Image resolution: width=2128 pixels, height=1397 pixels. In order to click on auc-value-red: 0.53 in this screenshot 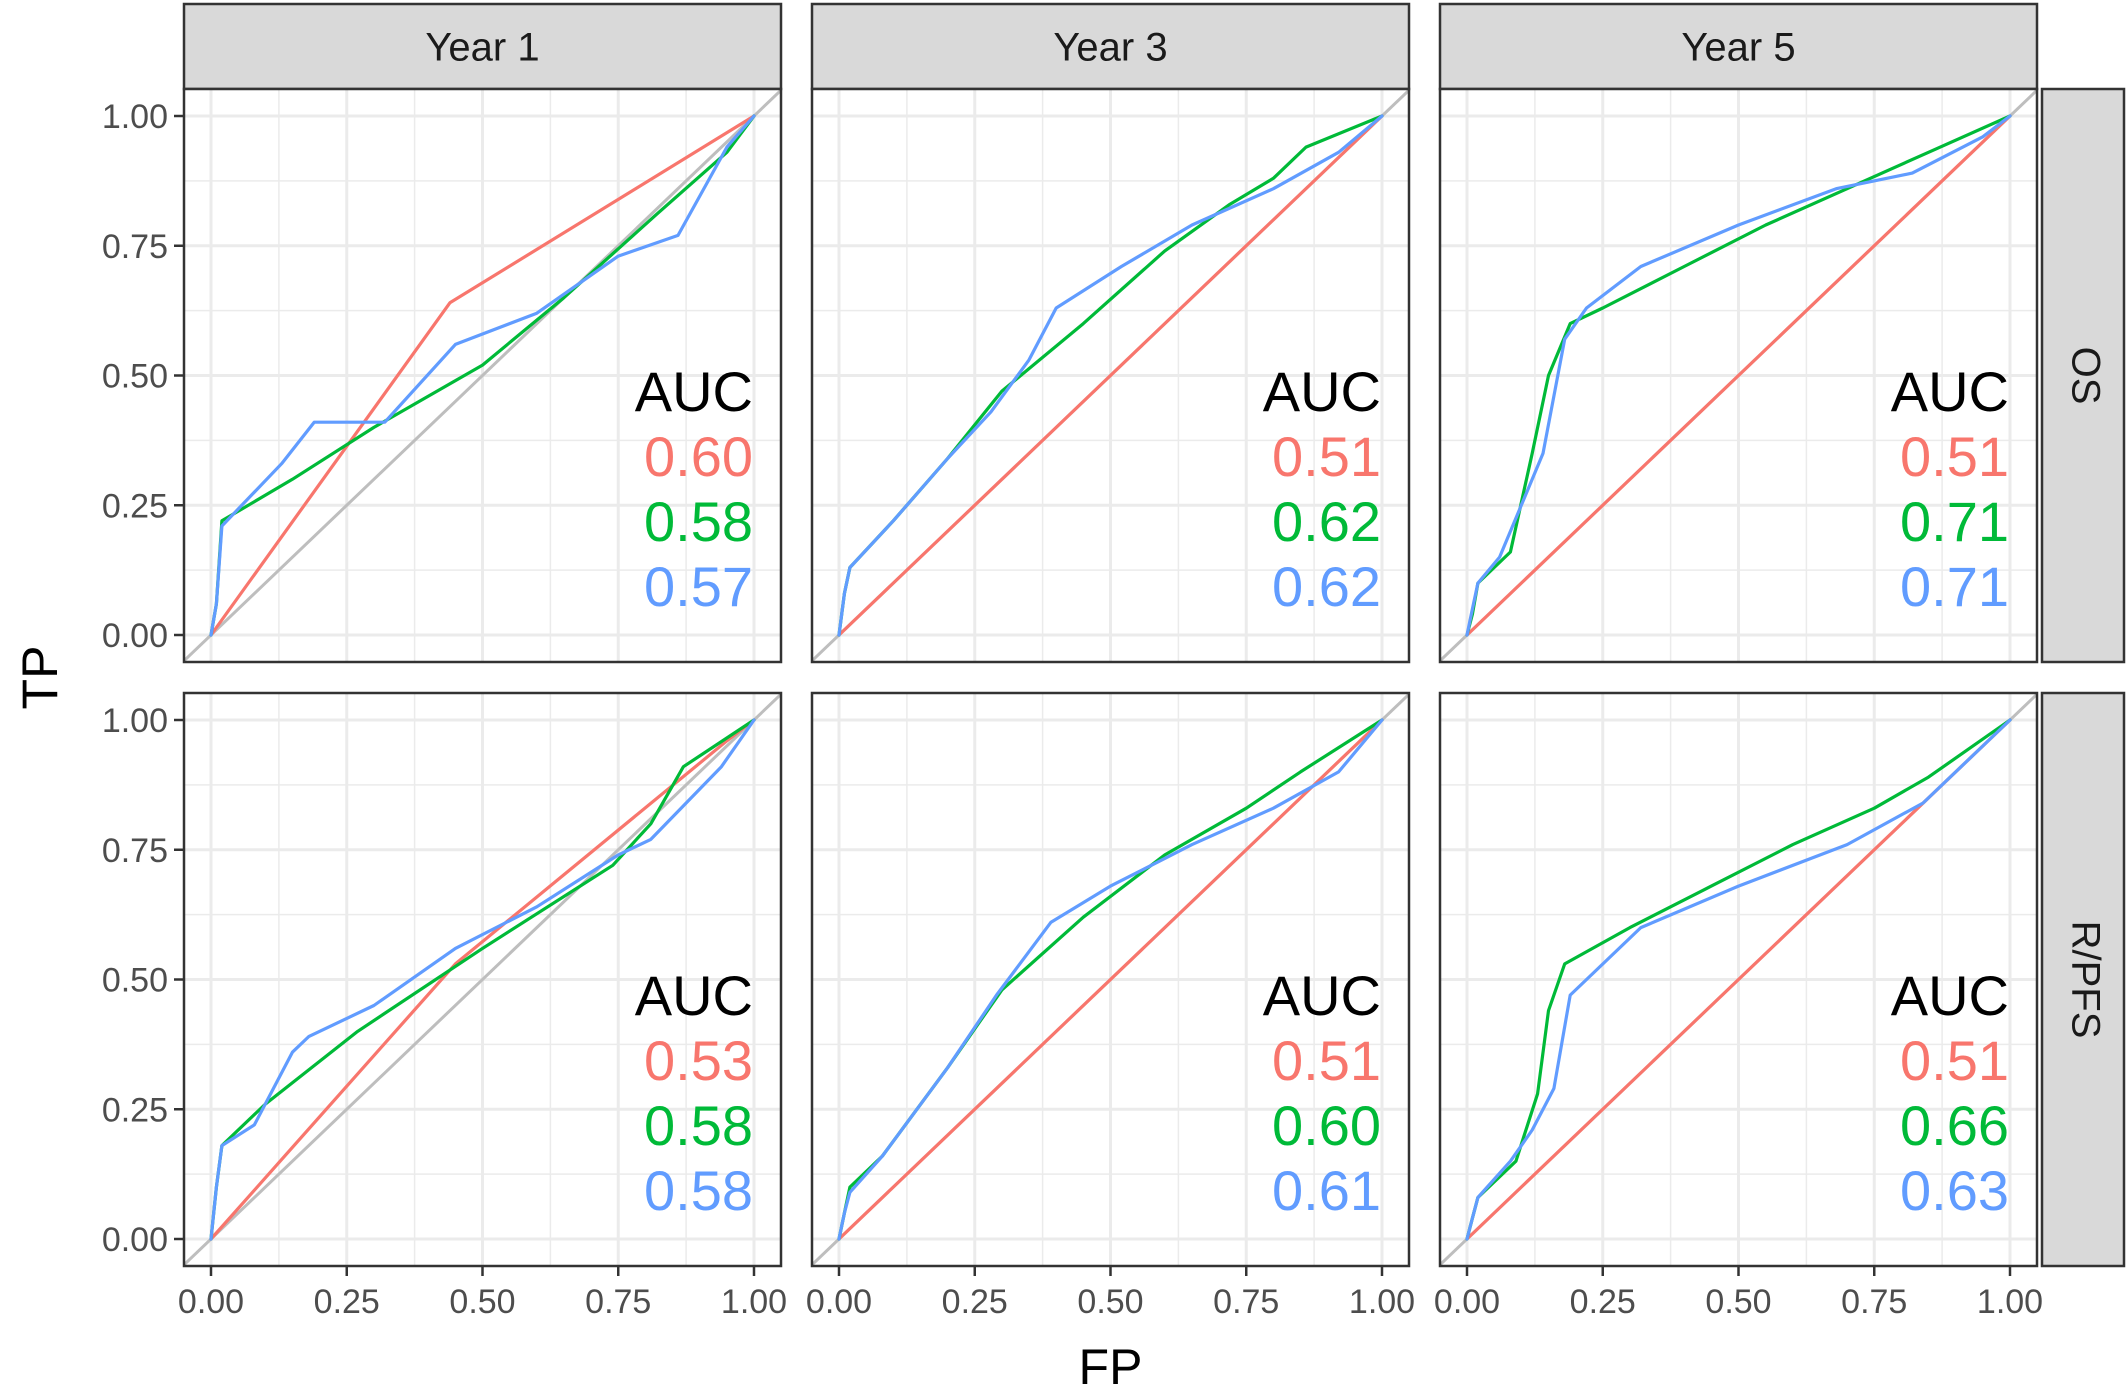, I will do `click(698, 1060)`.